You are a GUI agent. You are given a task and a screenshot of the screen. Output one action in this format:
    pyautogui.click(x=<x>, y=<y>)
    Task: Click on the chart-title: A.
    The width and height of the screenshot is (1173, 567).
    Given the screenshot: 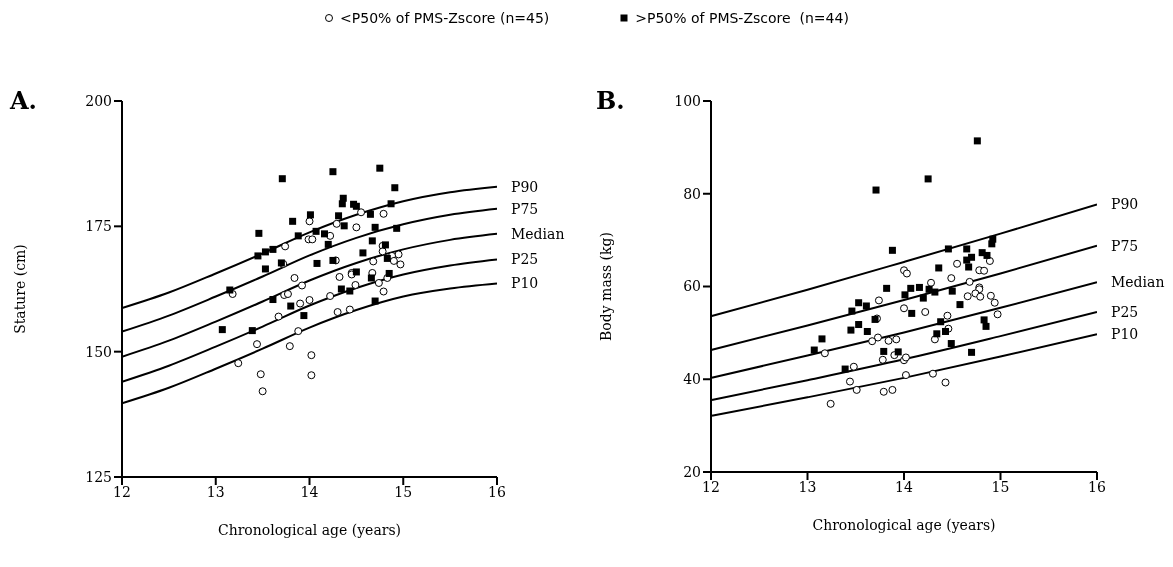 What is the action you would take?
    pyautogui.click(x=23, y=100)
    